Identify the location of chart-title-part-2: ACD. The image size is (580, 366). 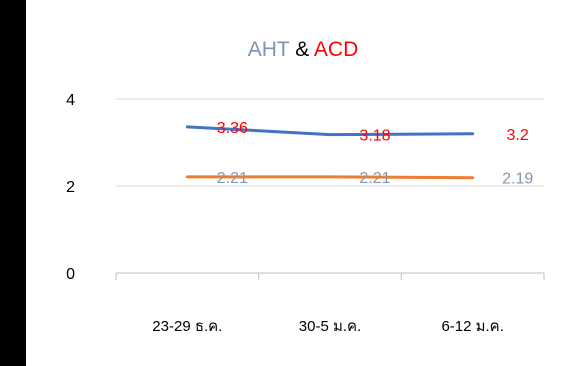
(336, 49).